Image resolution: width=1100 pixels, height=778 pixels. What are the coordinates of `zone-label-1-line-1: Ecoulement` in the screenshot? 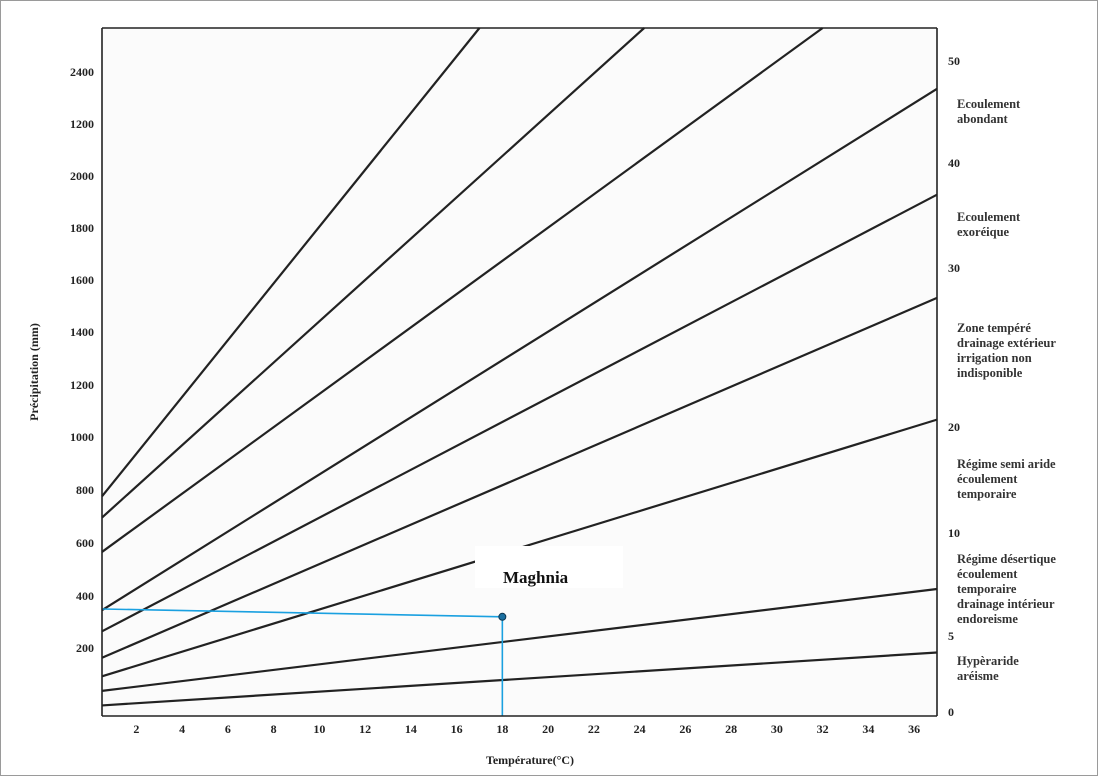 It's located at (989, 104).